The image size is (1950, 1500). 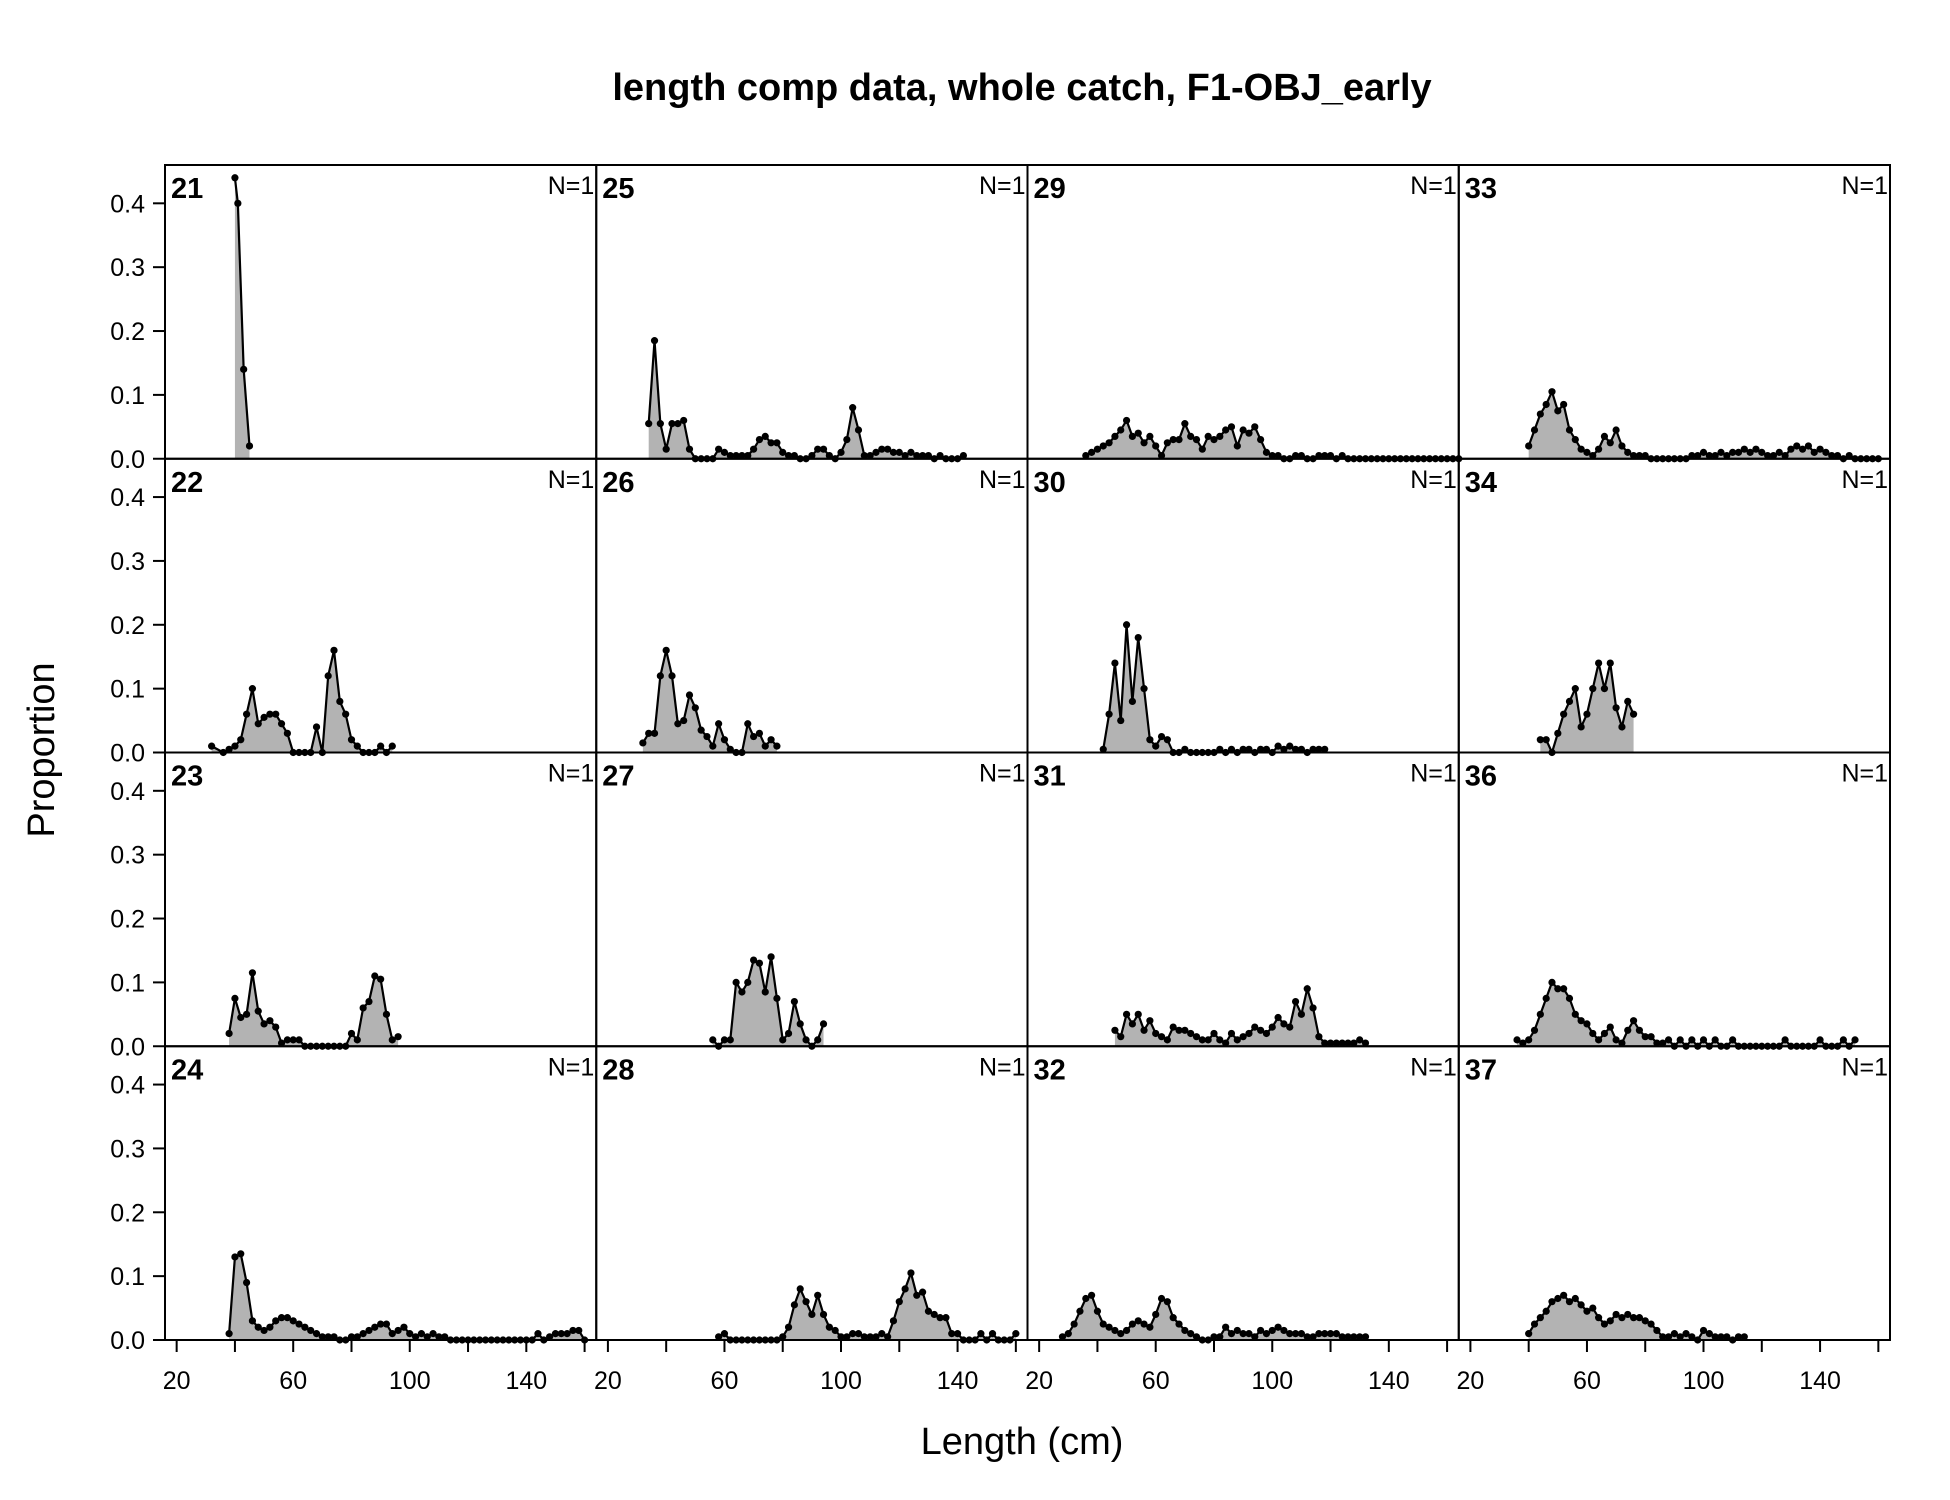 I want to click on y-tick-label: 0.3, so click(x=127, y=562).